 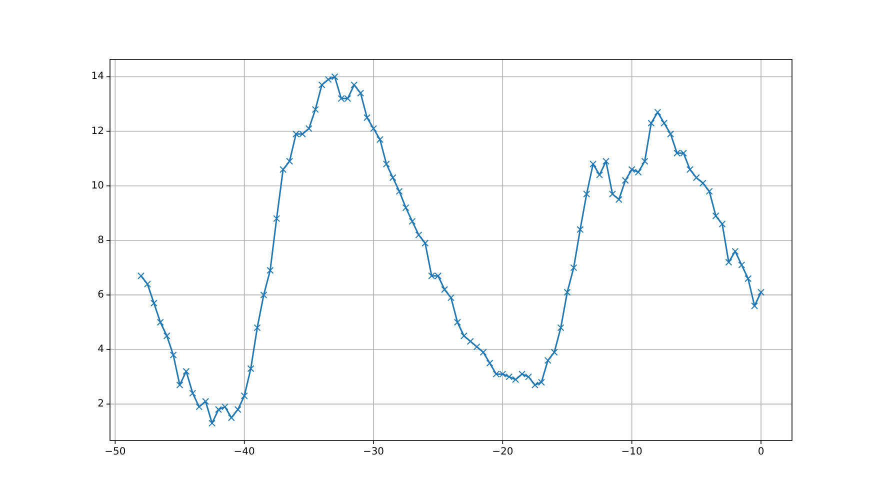 What do you see at coordinates (97, 76) in the screenshot?
I see `y-tick-label: 14` at bounding box center [97, 76].